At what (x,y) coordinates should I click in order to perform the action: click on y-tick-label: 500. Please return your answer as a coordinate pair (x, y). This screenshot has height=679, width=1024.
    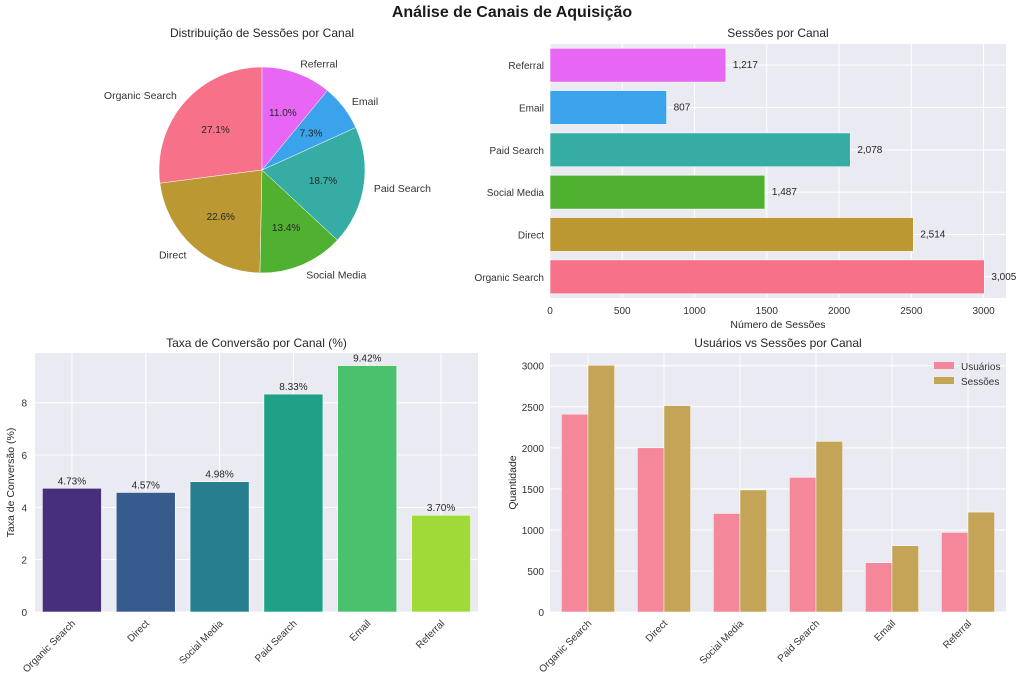
    Looking at the image, I should click on (535, 572).